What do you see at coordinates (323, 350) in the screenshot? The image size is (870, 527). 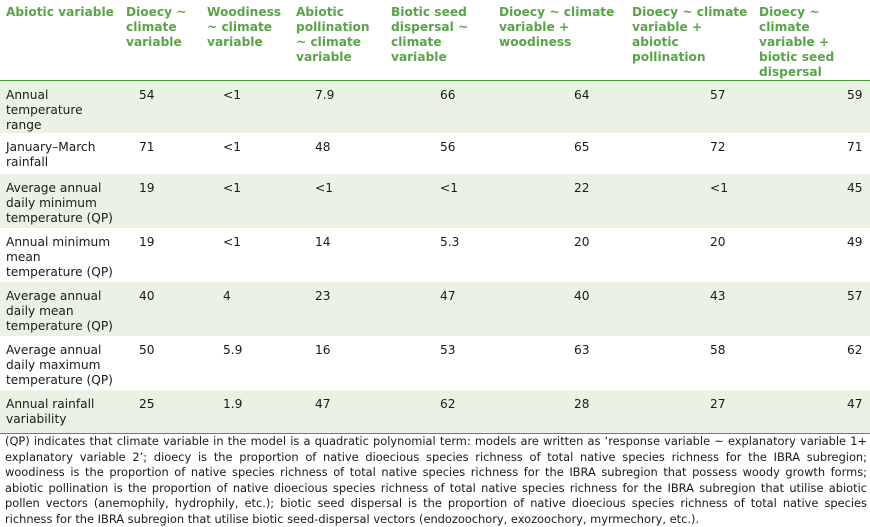 I see `table-cell: 16` at bounding box center [323, 350].